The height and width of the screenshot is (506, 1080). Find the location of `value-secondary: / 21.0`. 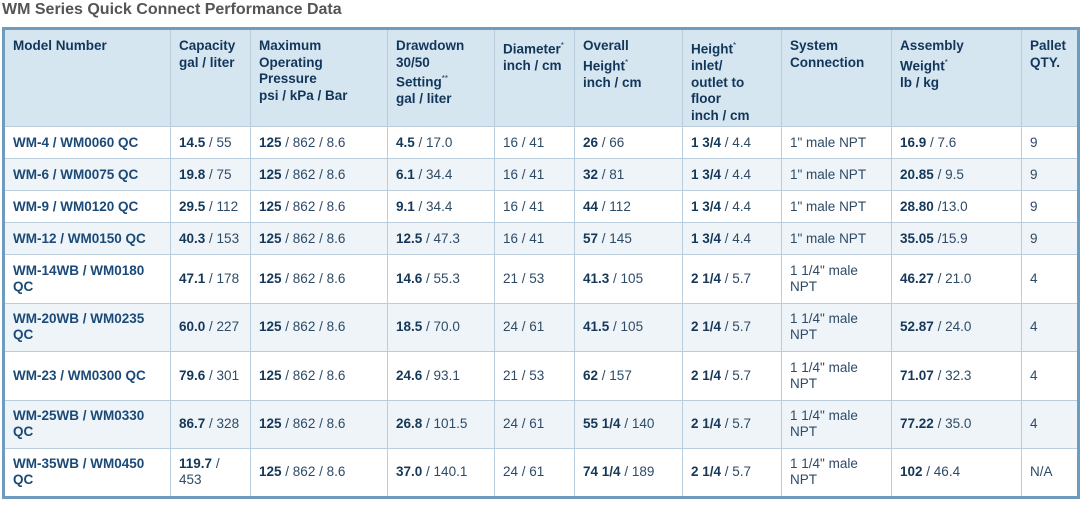

value-secondary: / 21.0 is located at coordinates (954, 278).